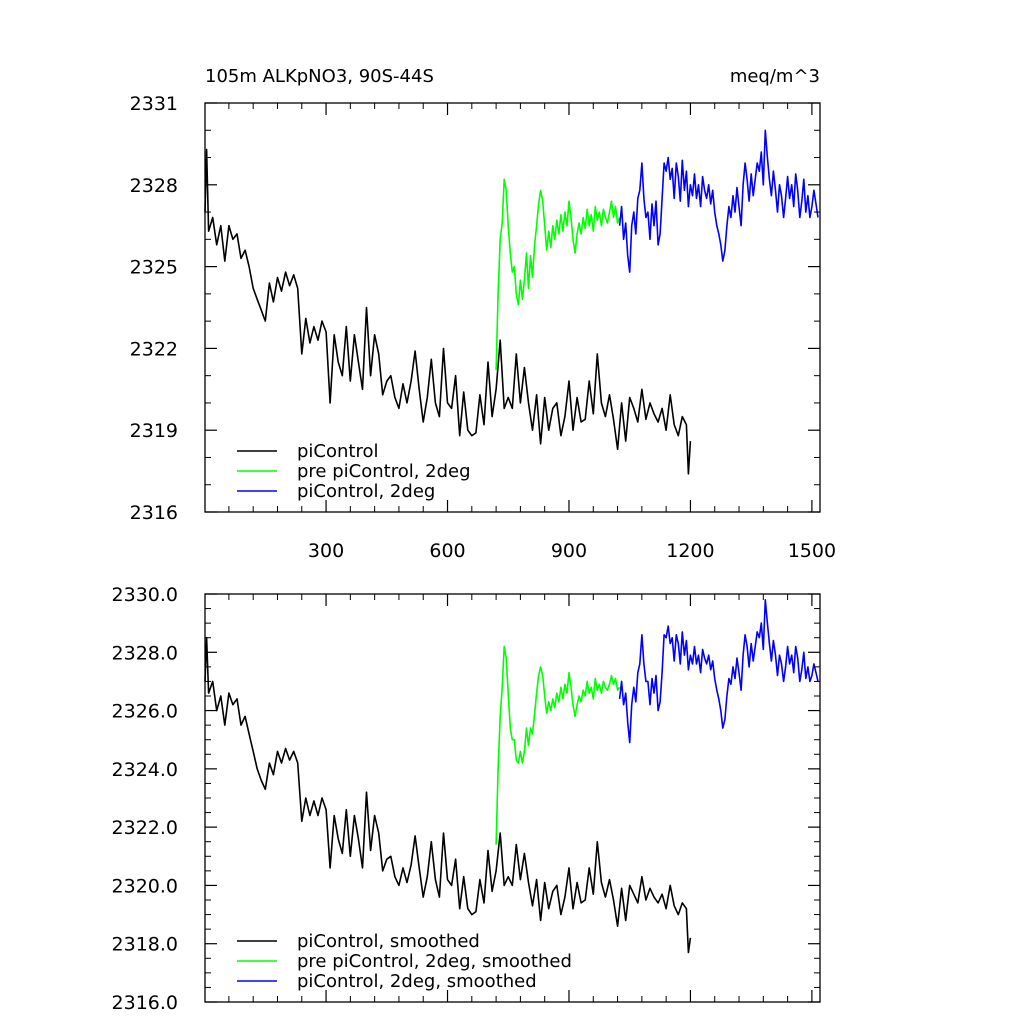 Image resolution: width=1024 pixels, height=1029 pixels. What do you see at coordinates (569, 551) in the screenshot?
I see `x-tick-label: 900` at bounding box center [569, 551].